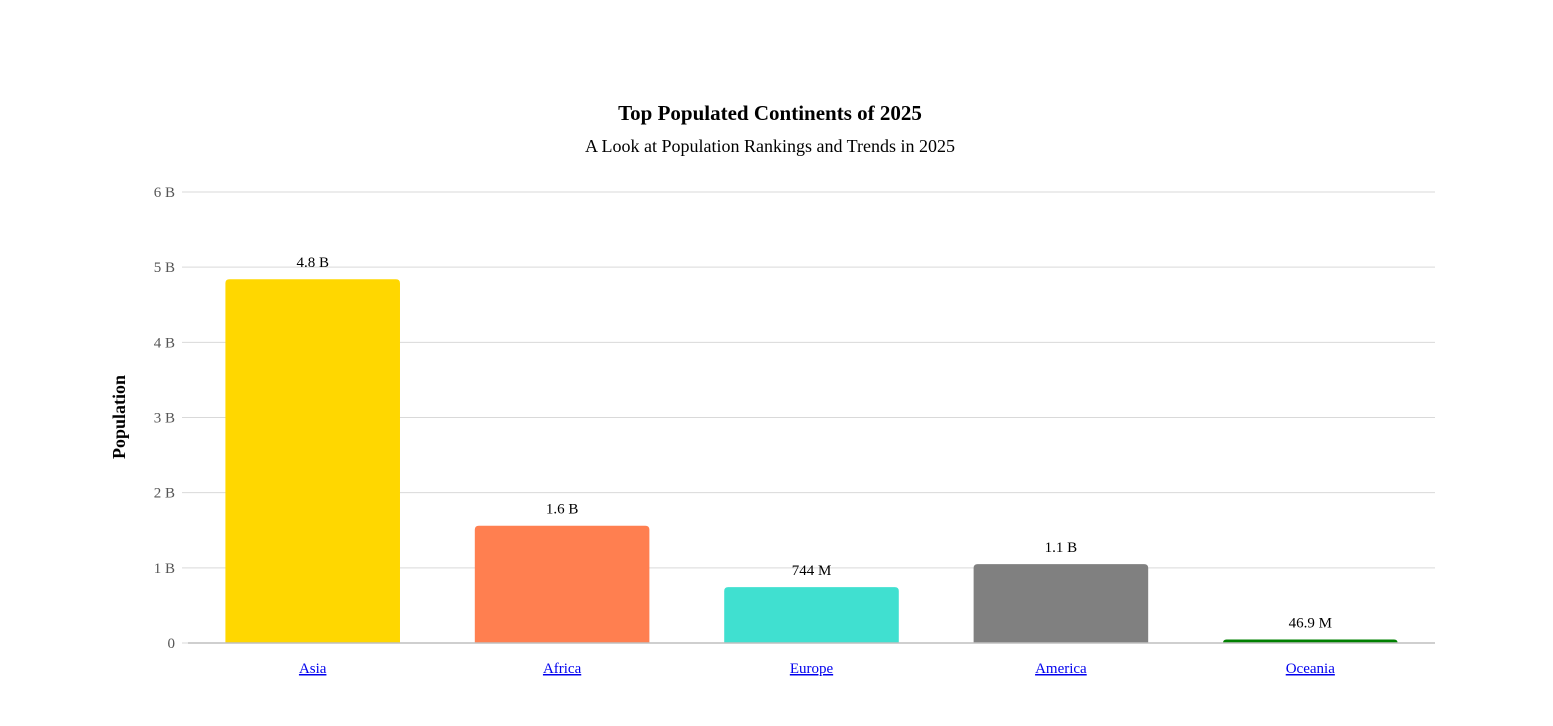 This screenshot has width=1553, height=726. I want to click on y-tick-label: 5 B, so click(164, 268).